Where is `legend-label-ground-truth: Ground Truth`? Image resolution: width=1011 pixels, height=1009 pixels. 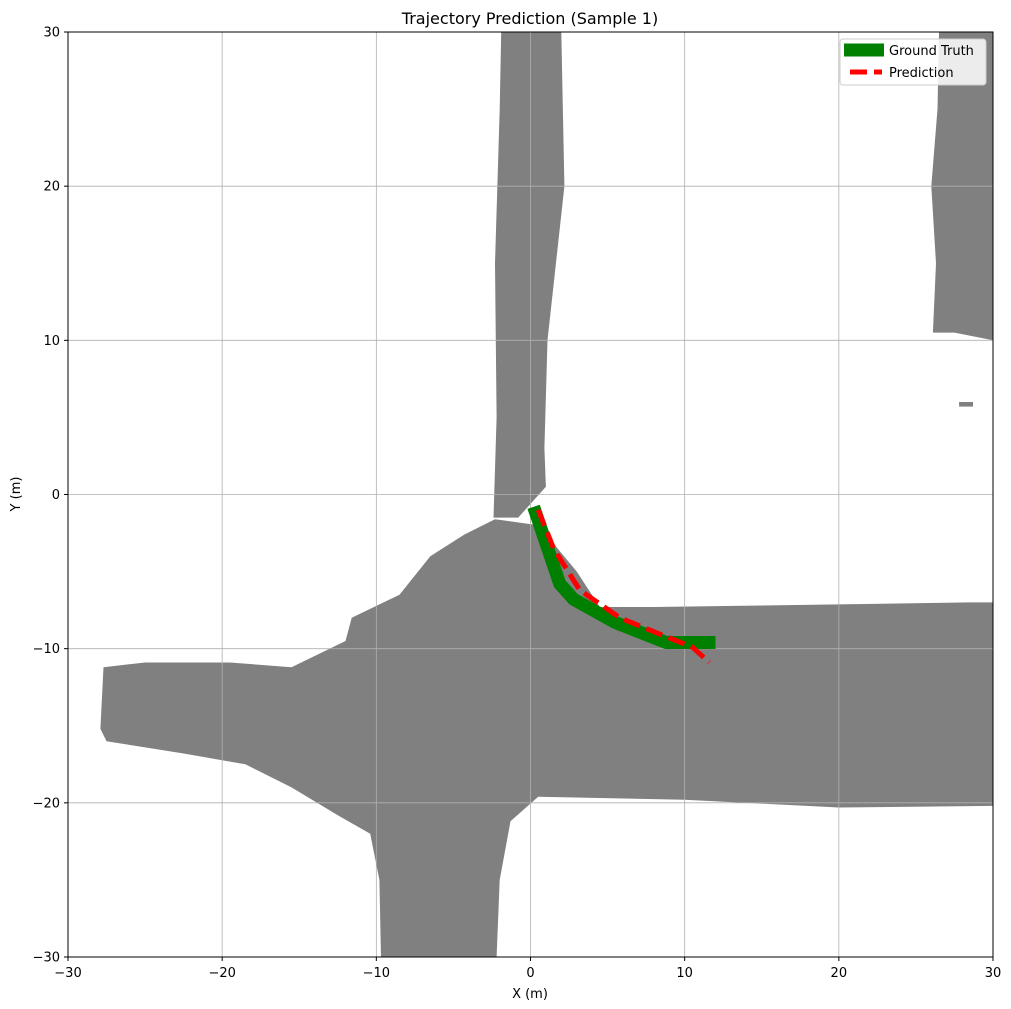
legend-label-ground-truth: Ground Truth is located at coordinates (931, 51).